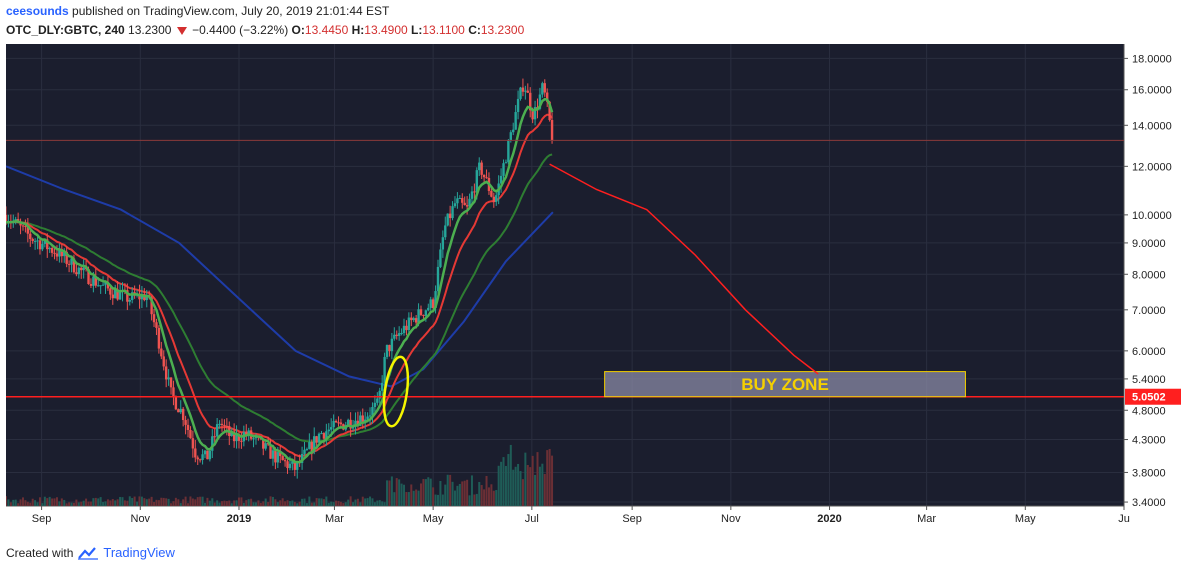 Image resolution: width=1188 pixels, height=571 pixels. What do you see at coordinates (1152, 167) in the screenshot?
I see `y-tick-label: 12.0000` at bounding box center [1152, 167].